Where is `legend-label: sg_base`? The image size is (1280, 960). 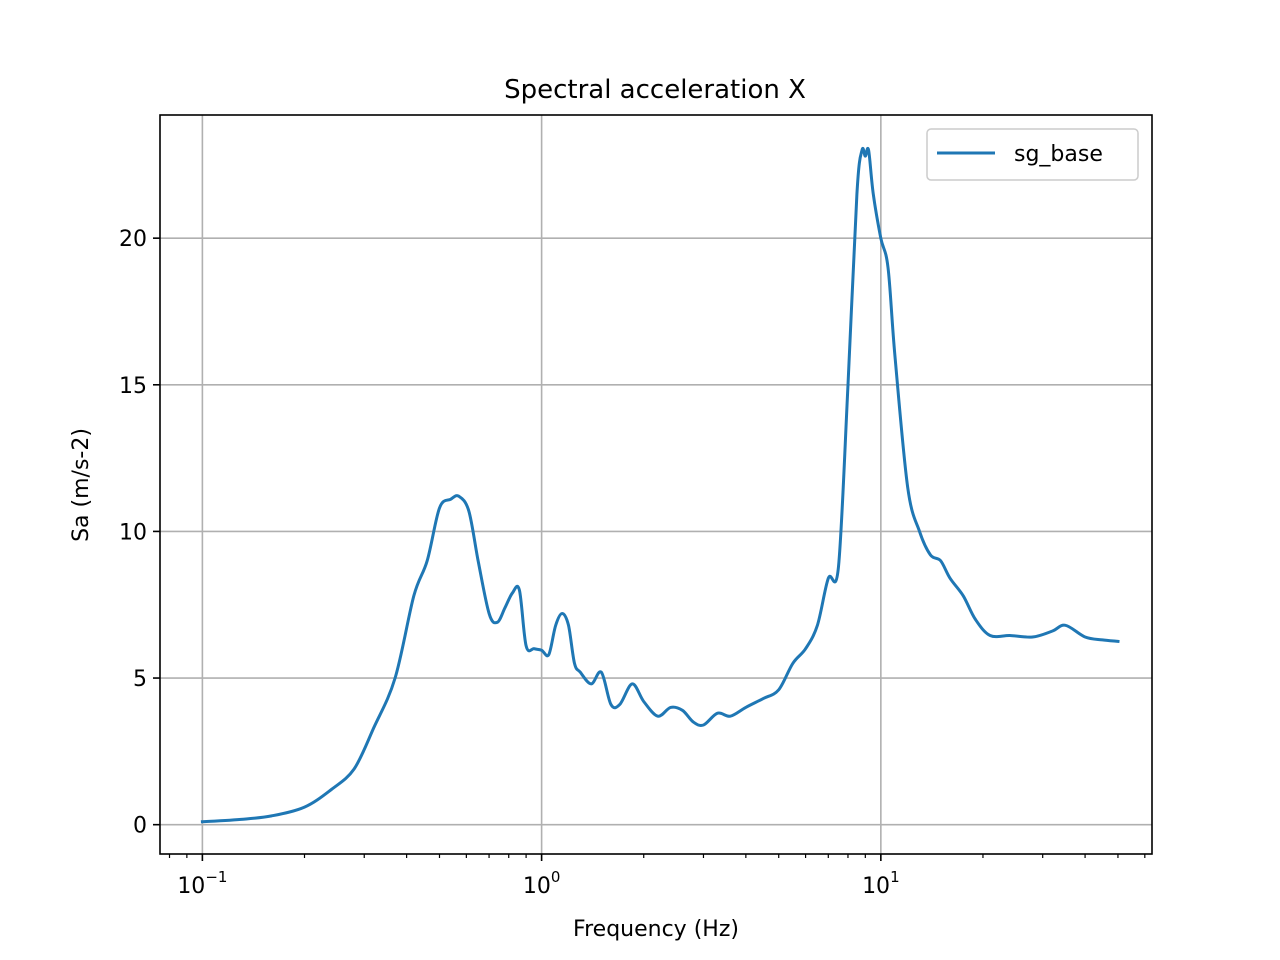 legend-label: sg_base is located at coordinates (1058, 154).